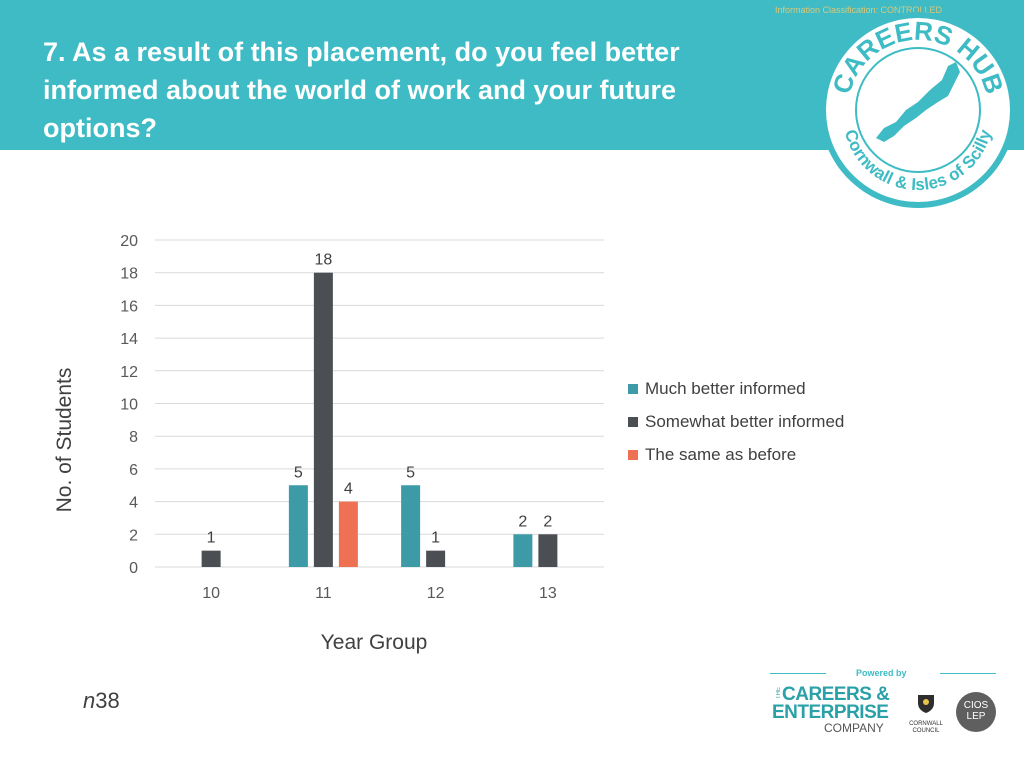 This screenshot has height=768, width=1024. I want to click on data-label: 18, so click(323, 260).